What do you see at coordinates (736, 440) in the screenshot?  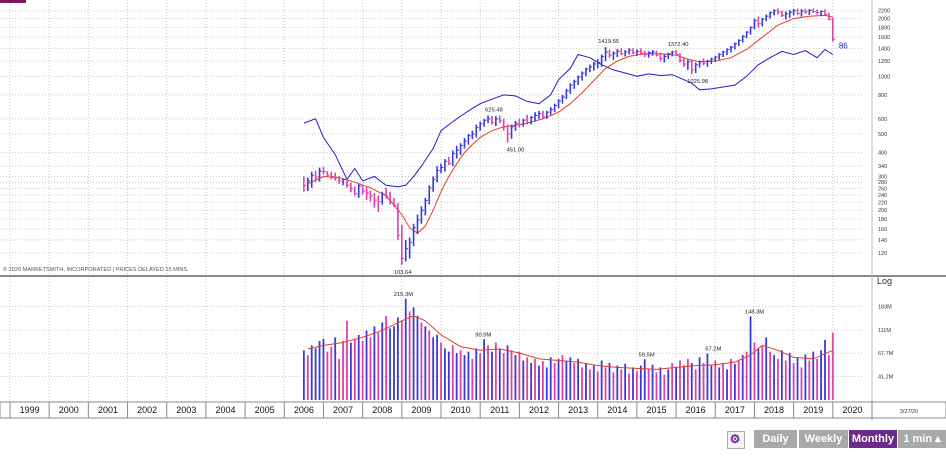 I see `settings-gear-icon: gear-icon` at bounding box center [736, 440].